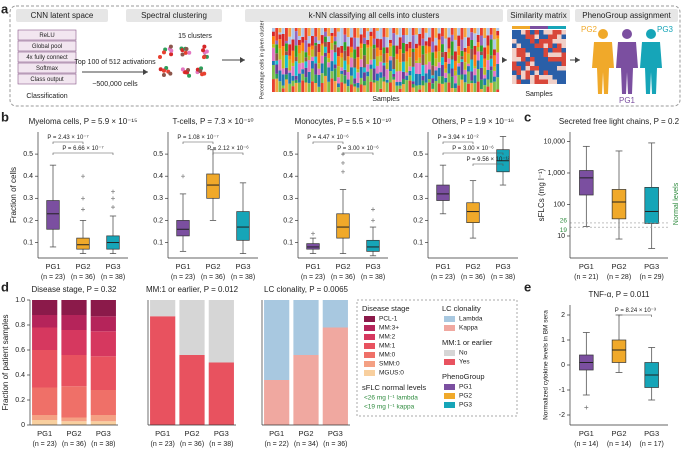  I want to click on n-label: (n = 14), so click(586, 444).